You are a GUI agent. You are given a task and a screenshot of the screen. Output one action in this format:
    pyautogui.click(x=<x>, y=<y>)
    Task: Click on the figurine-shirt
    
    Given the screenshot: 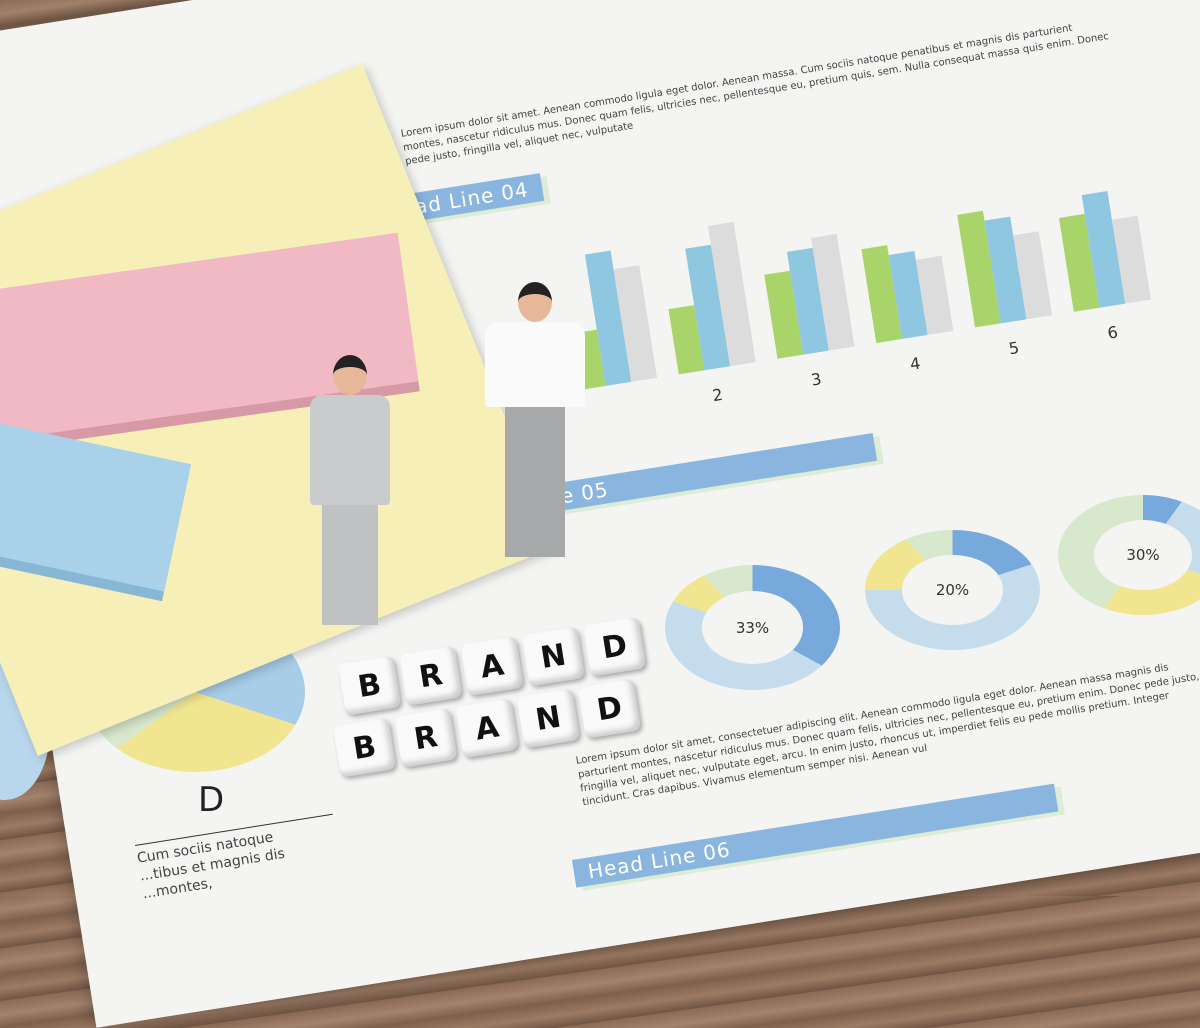 What is the action you would take?
    pyautogui.click(x=535, y=419)
    